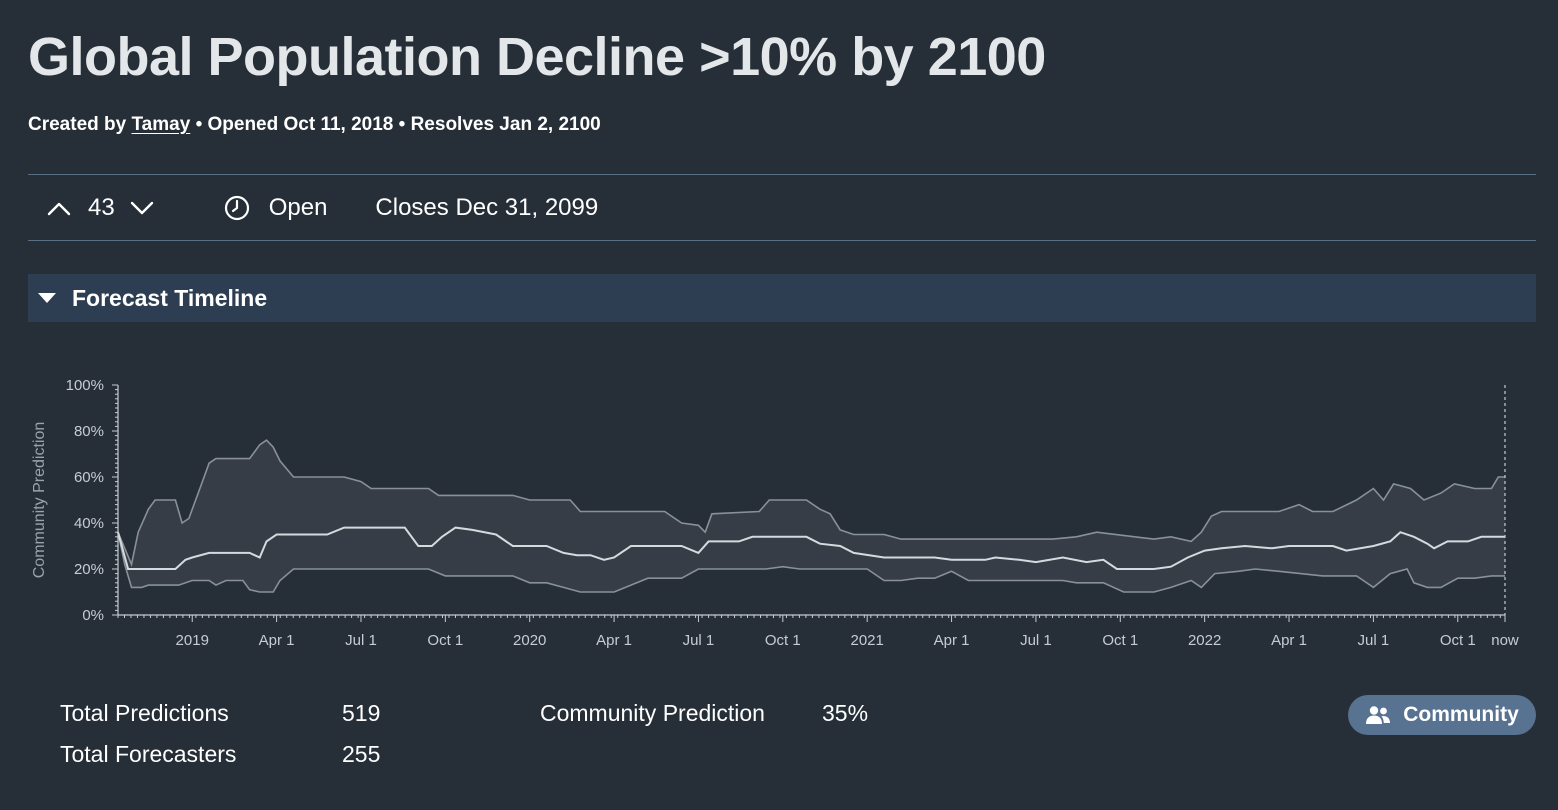  What do you see at coordinates (192, 640) in the screenshot?
I see `x-tick-label: 2019` at bounding box center [192, 640].